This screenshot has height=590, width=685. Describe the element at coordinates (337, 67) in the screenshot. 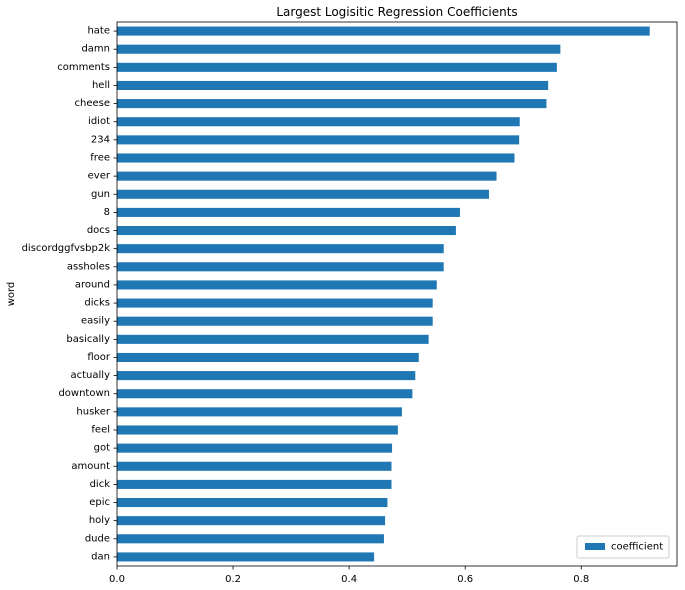

I see `bar-comments` at that location.